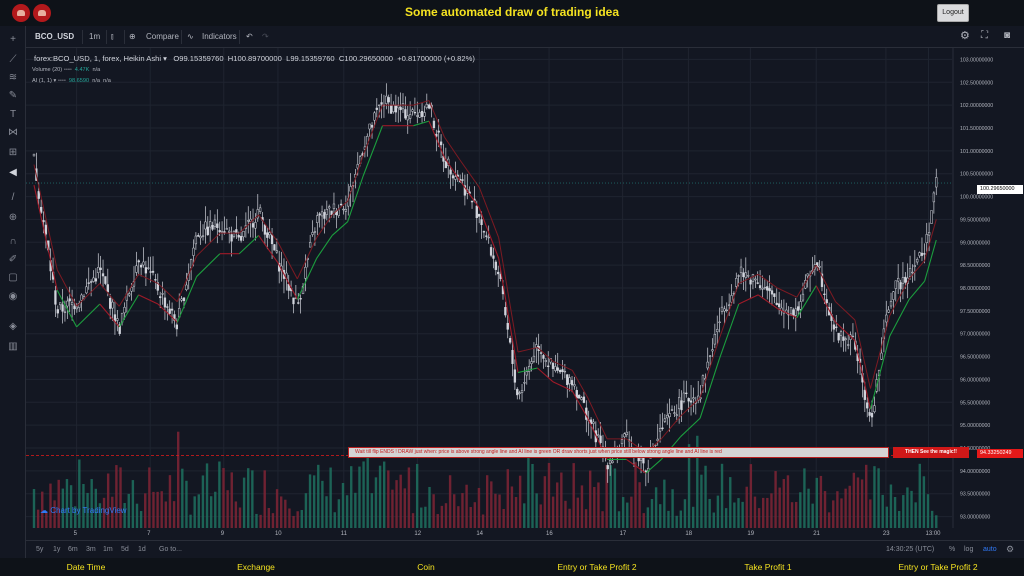  I want to click on footer-entry-tp2-b: Entry or Take Profit 2, so click(938, 567).